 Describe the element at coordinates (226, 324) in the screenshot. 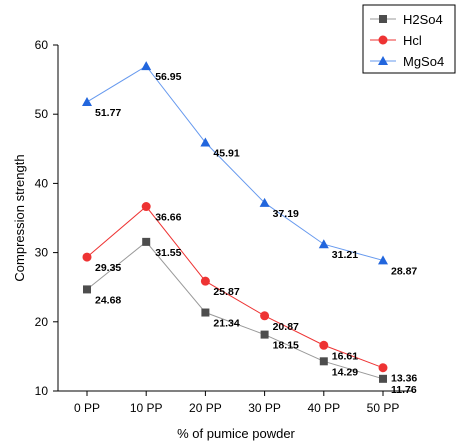

I see `data-label-h2so4: 21.34` at that location.